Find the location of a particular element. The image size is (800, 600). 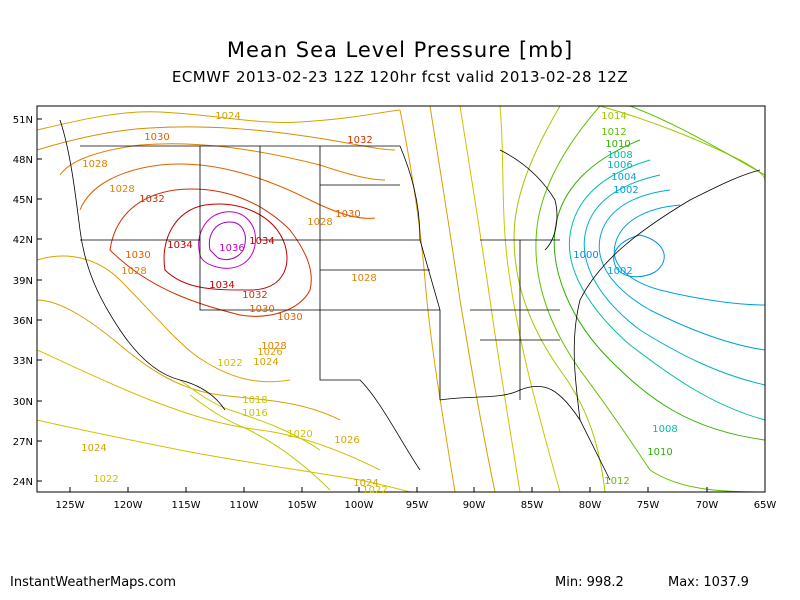

latitude-label: 24N is located at coordinates (23, 482).